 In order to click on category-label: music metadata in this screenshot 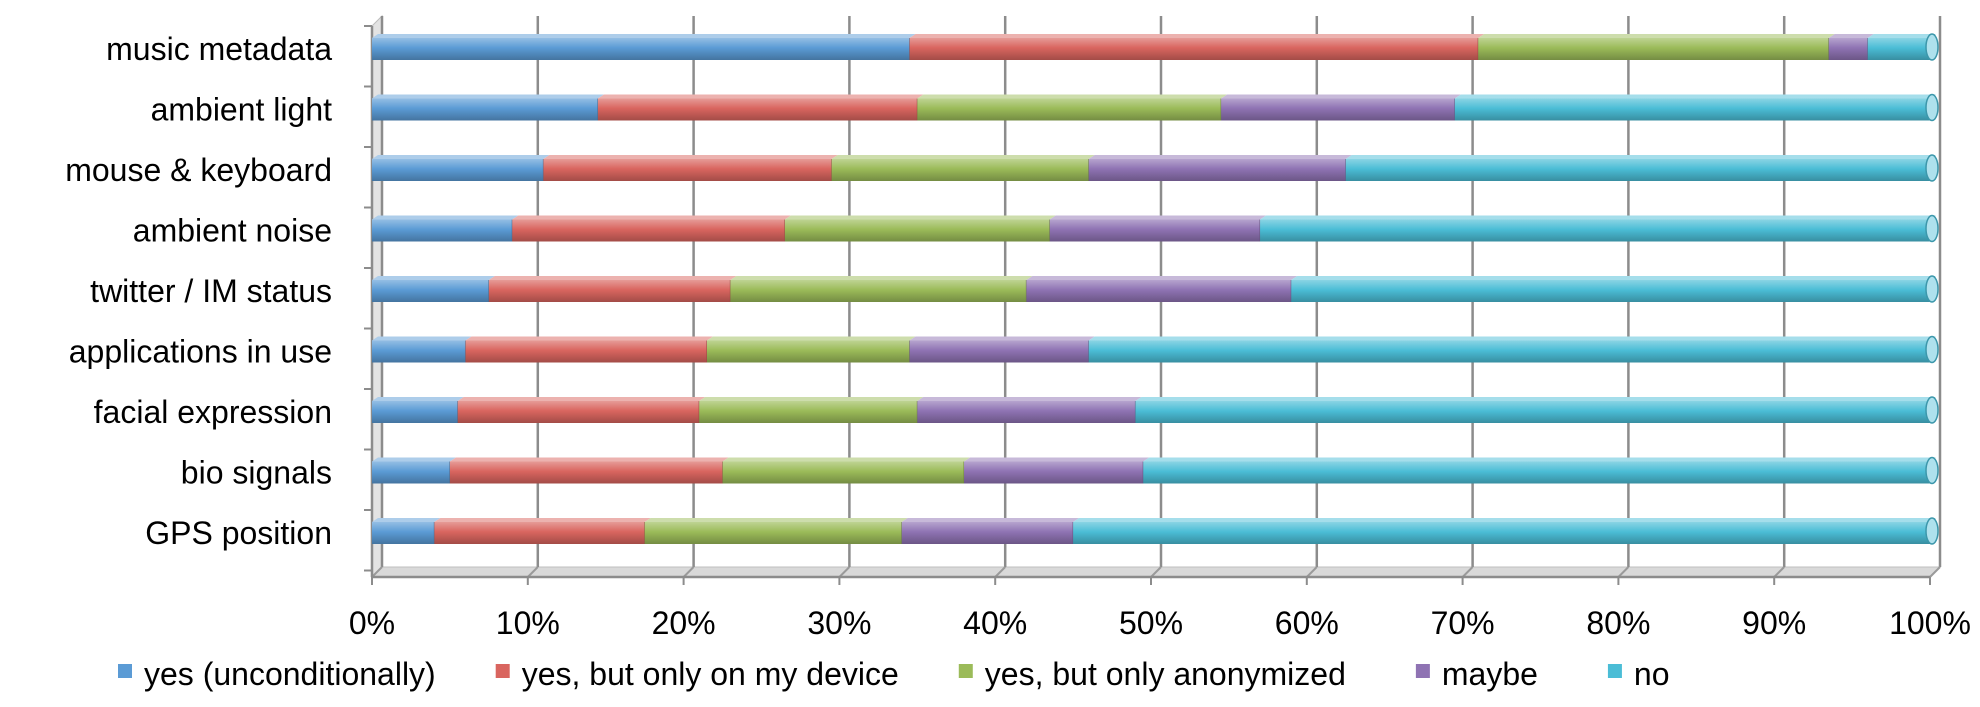, I will do `click(219, 49)`.